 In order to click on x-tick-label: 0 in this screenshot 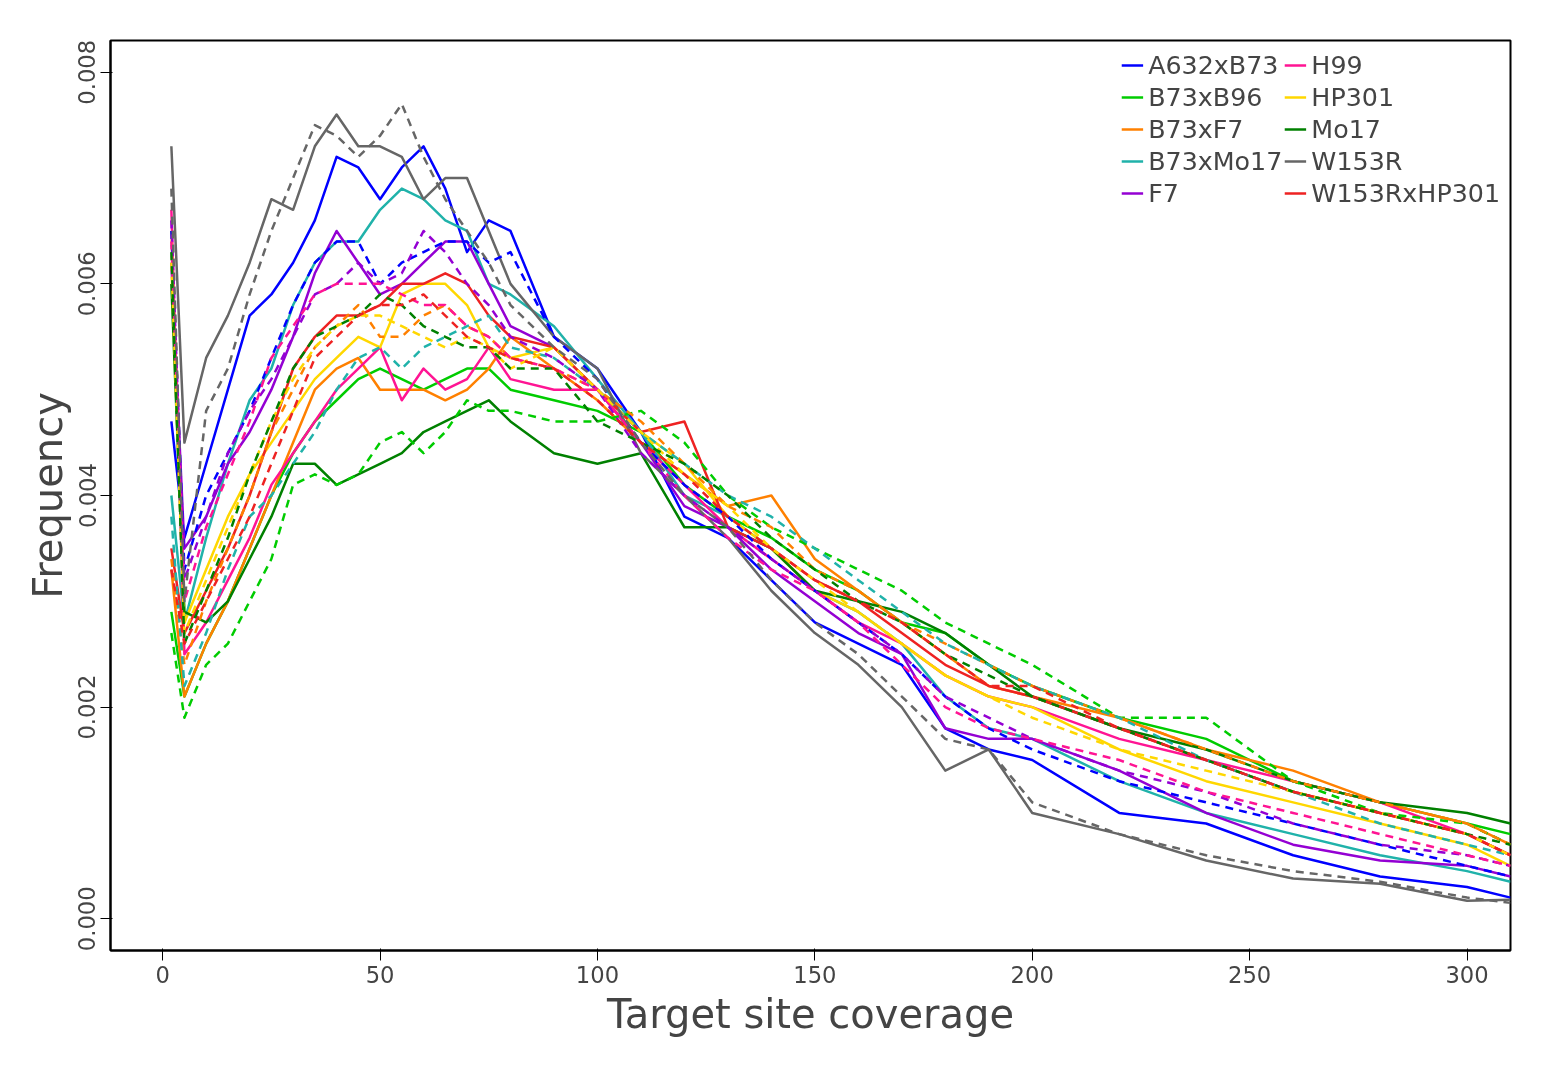, I will do `click(162, 974)`.